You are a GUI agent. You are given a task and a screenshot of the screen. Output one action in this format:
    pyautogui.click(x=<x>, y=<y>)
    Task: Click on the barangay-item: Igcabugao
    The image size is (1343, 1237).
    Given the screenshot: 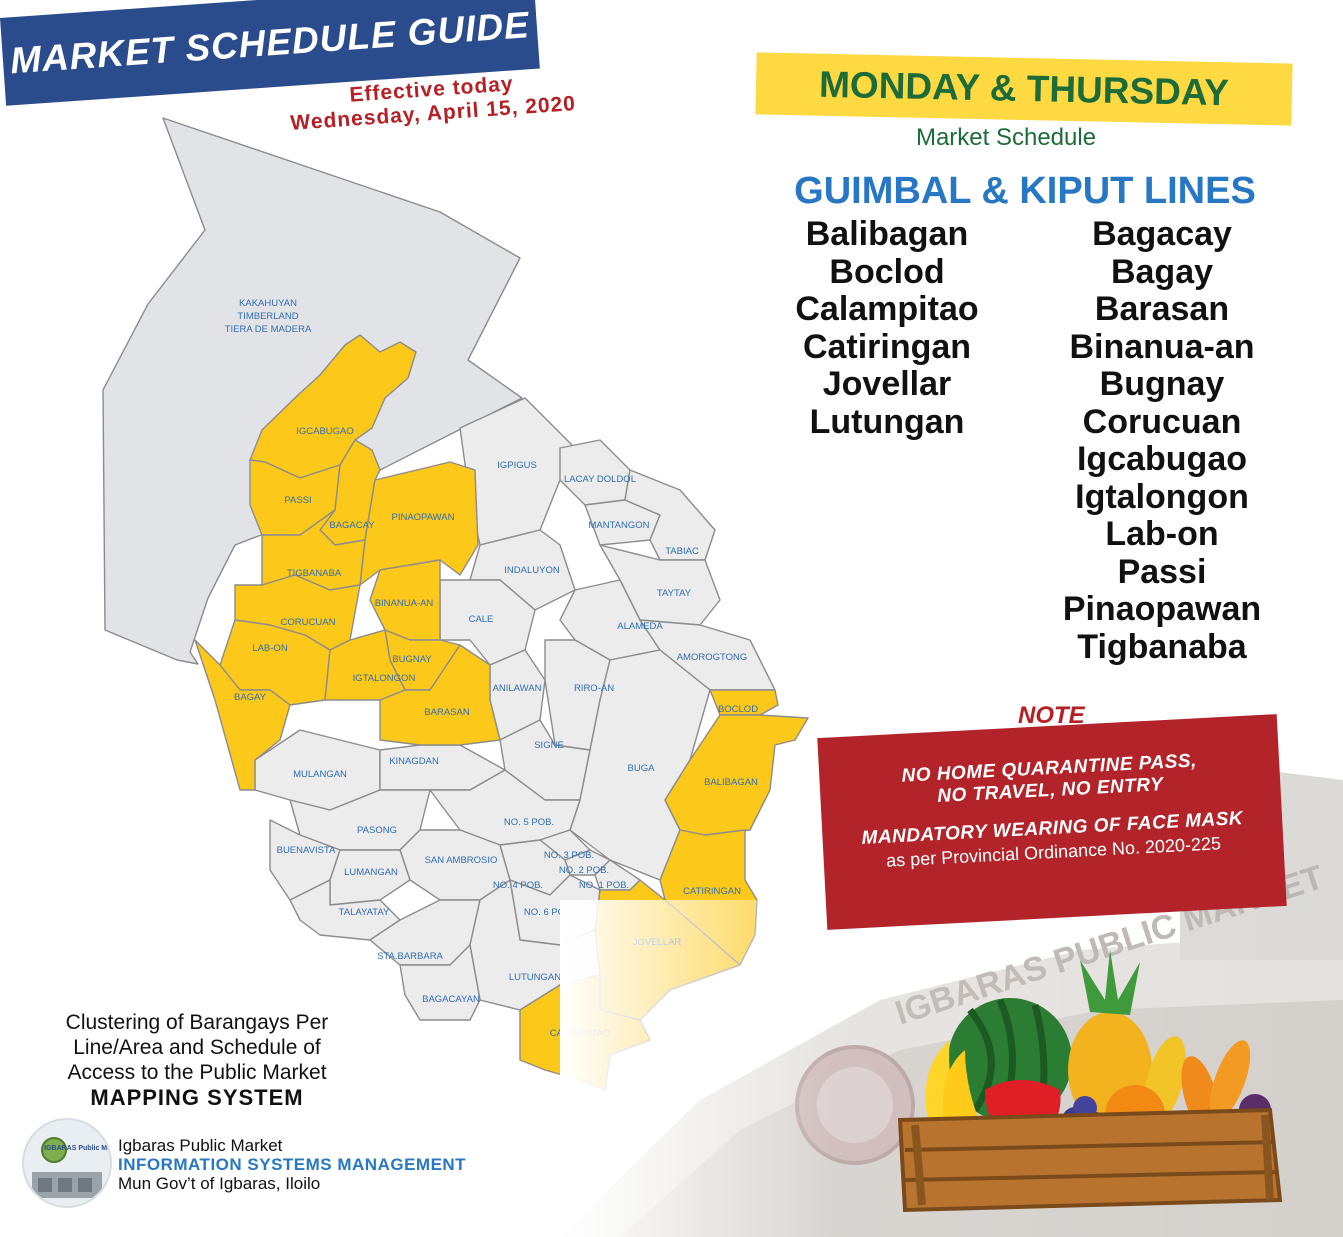 What is the action you would take?
    pyautogui.click(x=1162, y=459)
    